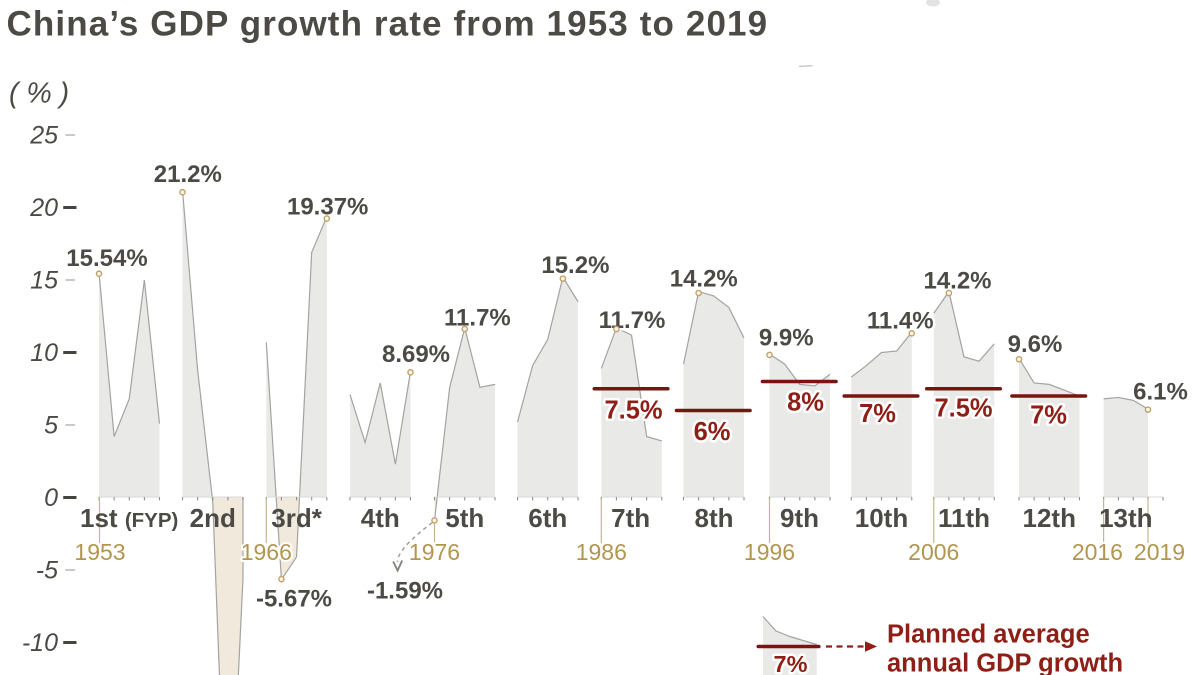 Image resolution: width=1200 pixels, height=675 pixels. I want to click on svg-text: 21.2%, so click(188, 174).